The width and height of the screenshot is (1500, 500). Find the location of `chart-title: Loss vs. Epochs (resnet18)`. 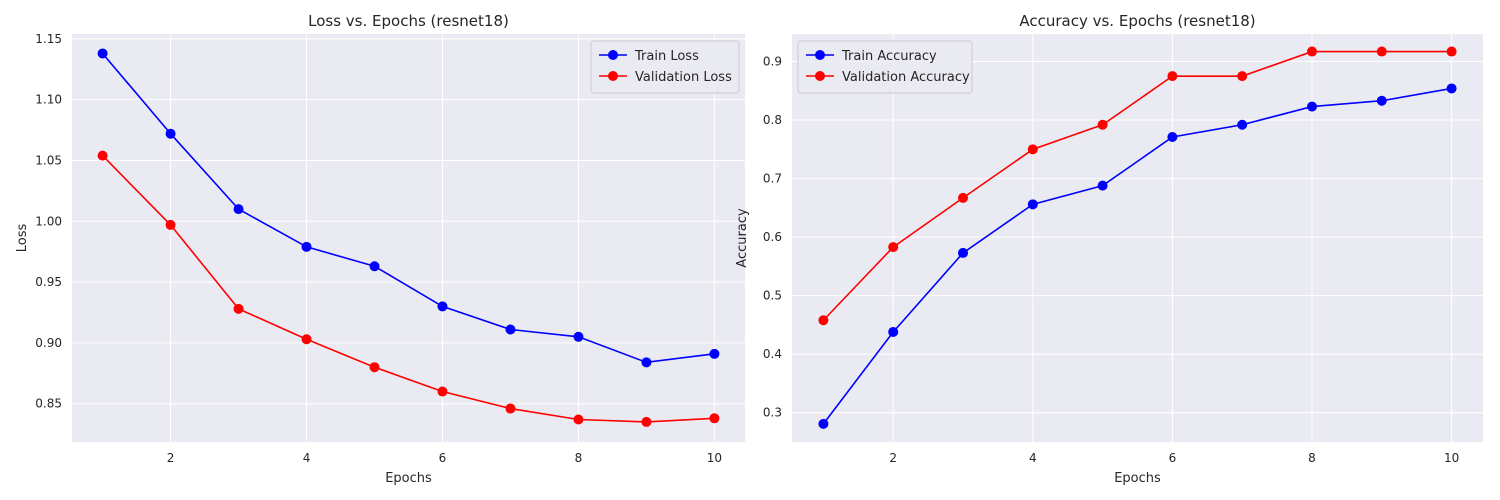

chart-title: Loss vs. Epochs (resnet18) is located at coordinates (408, 21).